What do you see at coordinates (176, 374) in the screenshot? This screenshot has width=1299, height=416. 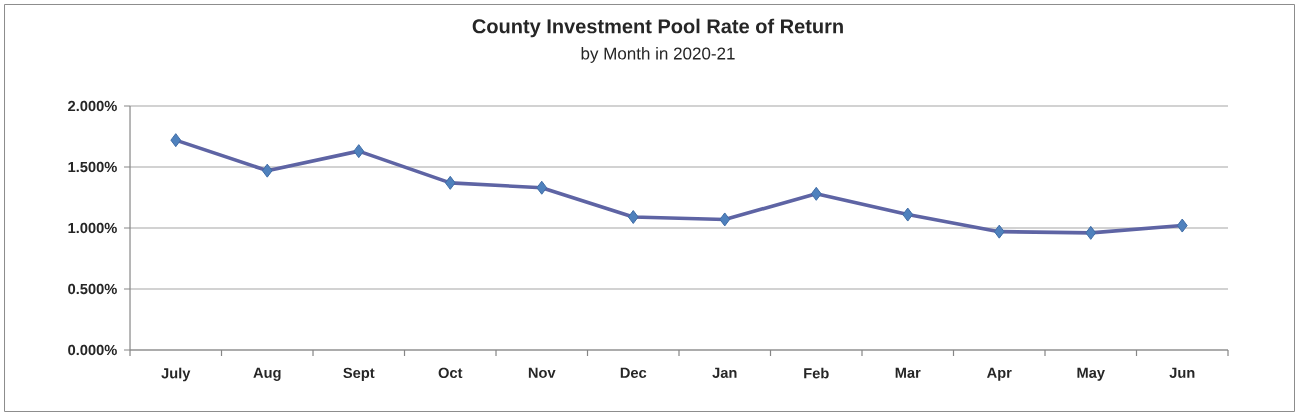 I see `x-tick-label: July` at bounding box center [176, 374].